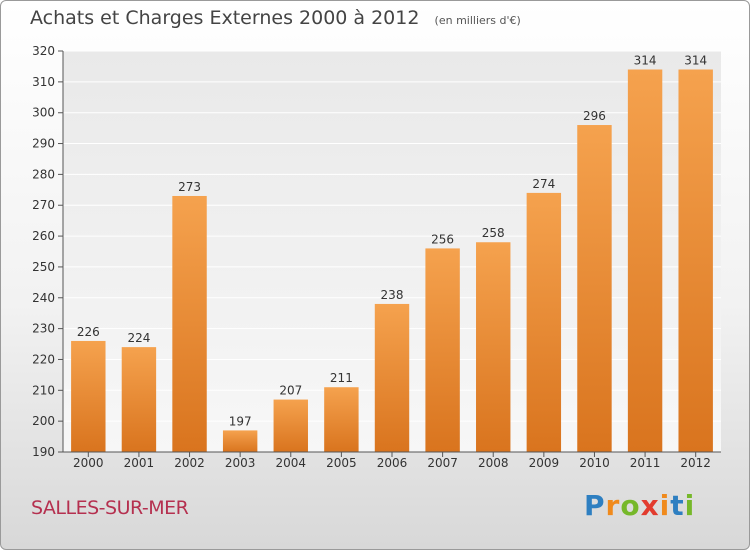 The image size is (750, 550). Describe the element at coordinates (240, 463) in the screenshot. I see `x-tick-label: 2003` at that location.